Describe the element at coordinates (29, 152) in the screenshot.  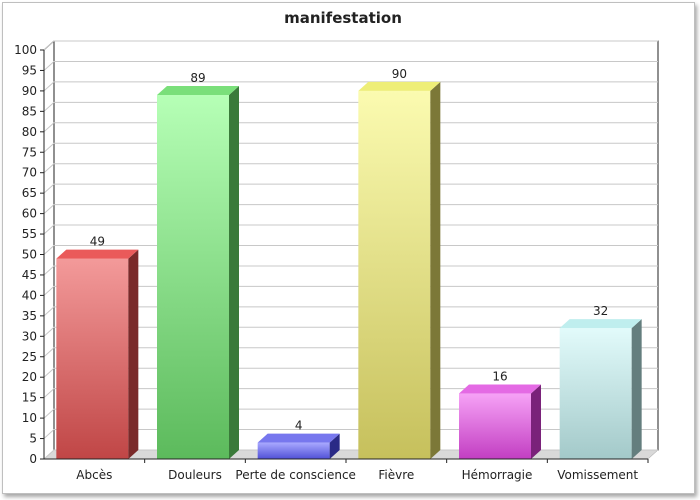
I see `y-tick-label: 75` at that location.